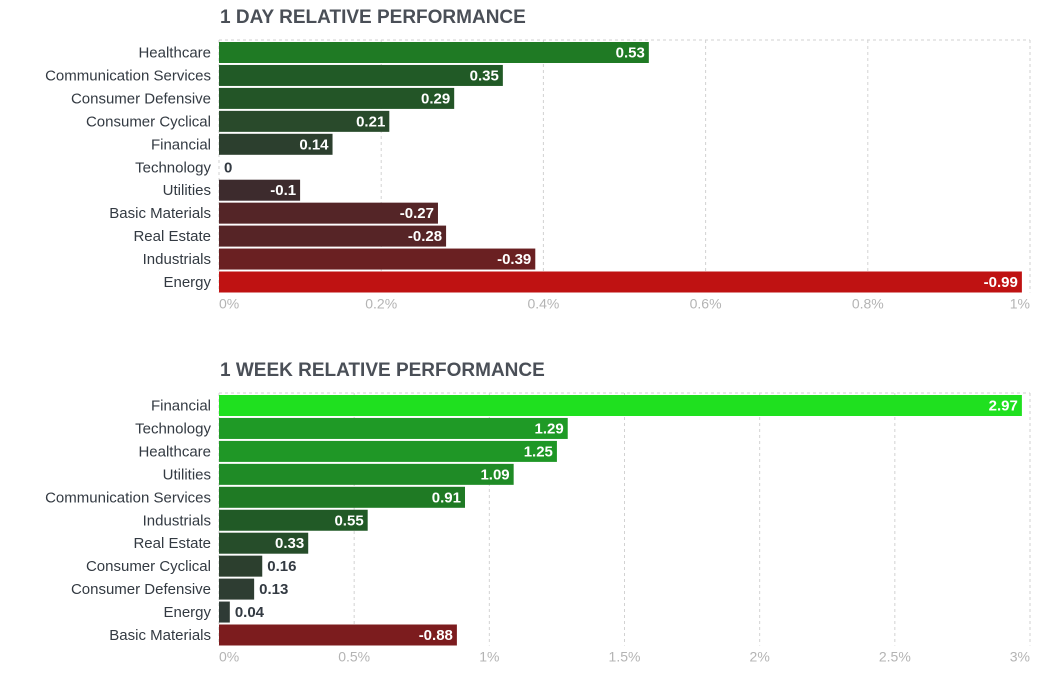  Describe the element at coordinates (314, 144) in the screenshot. I see `value-label-financial: 0.14` at that location.